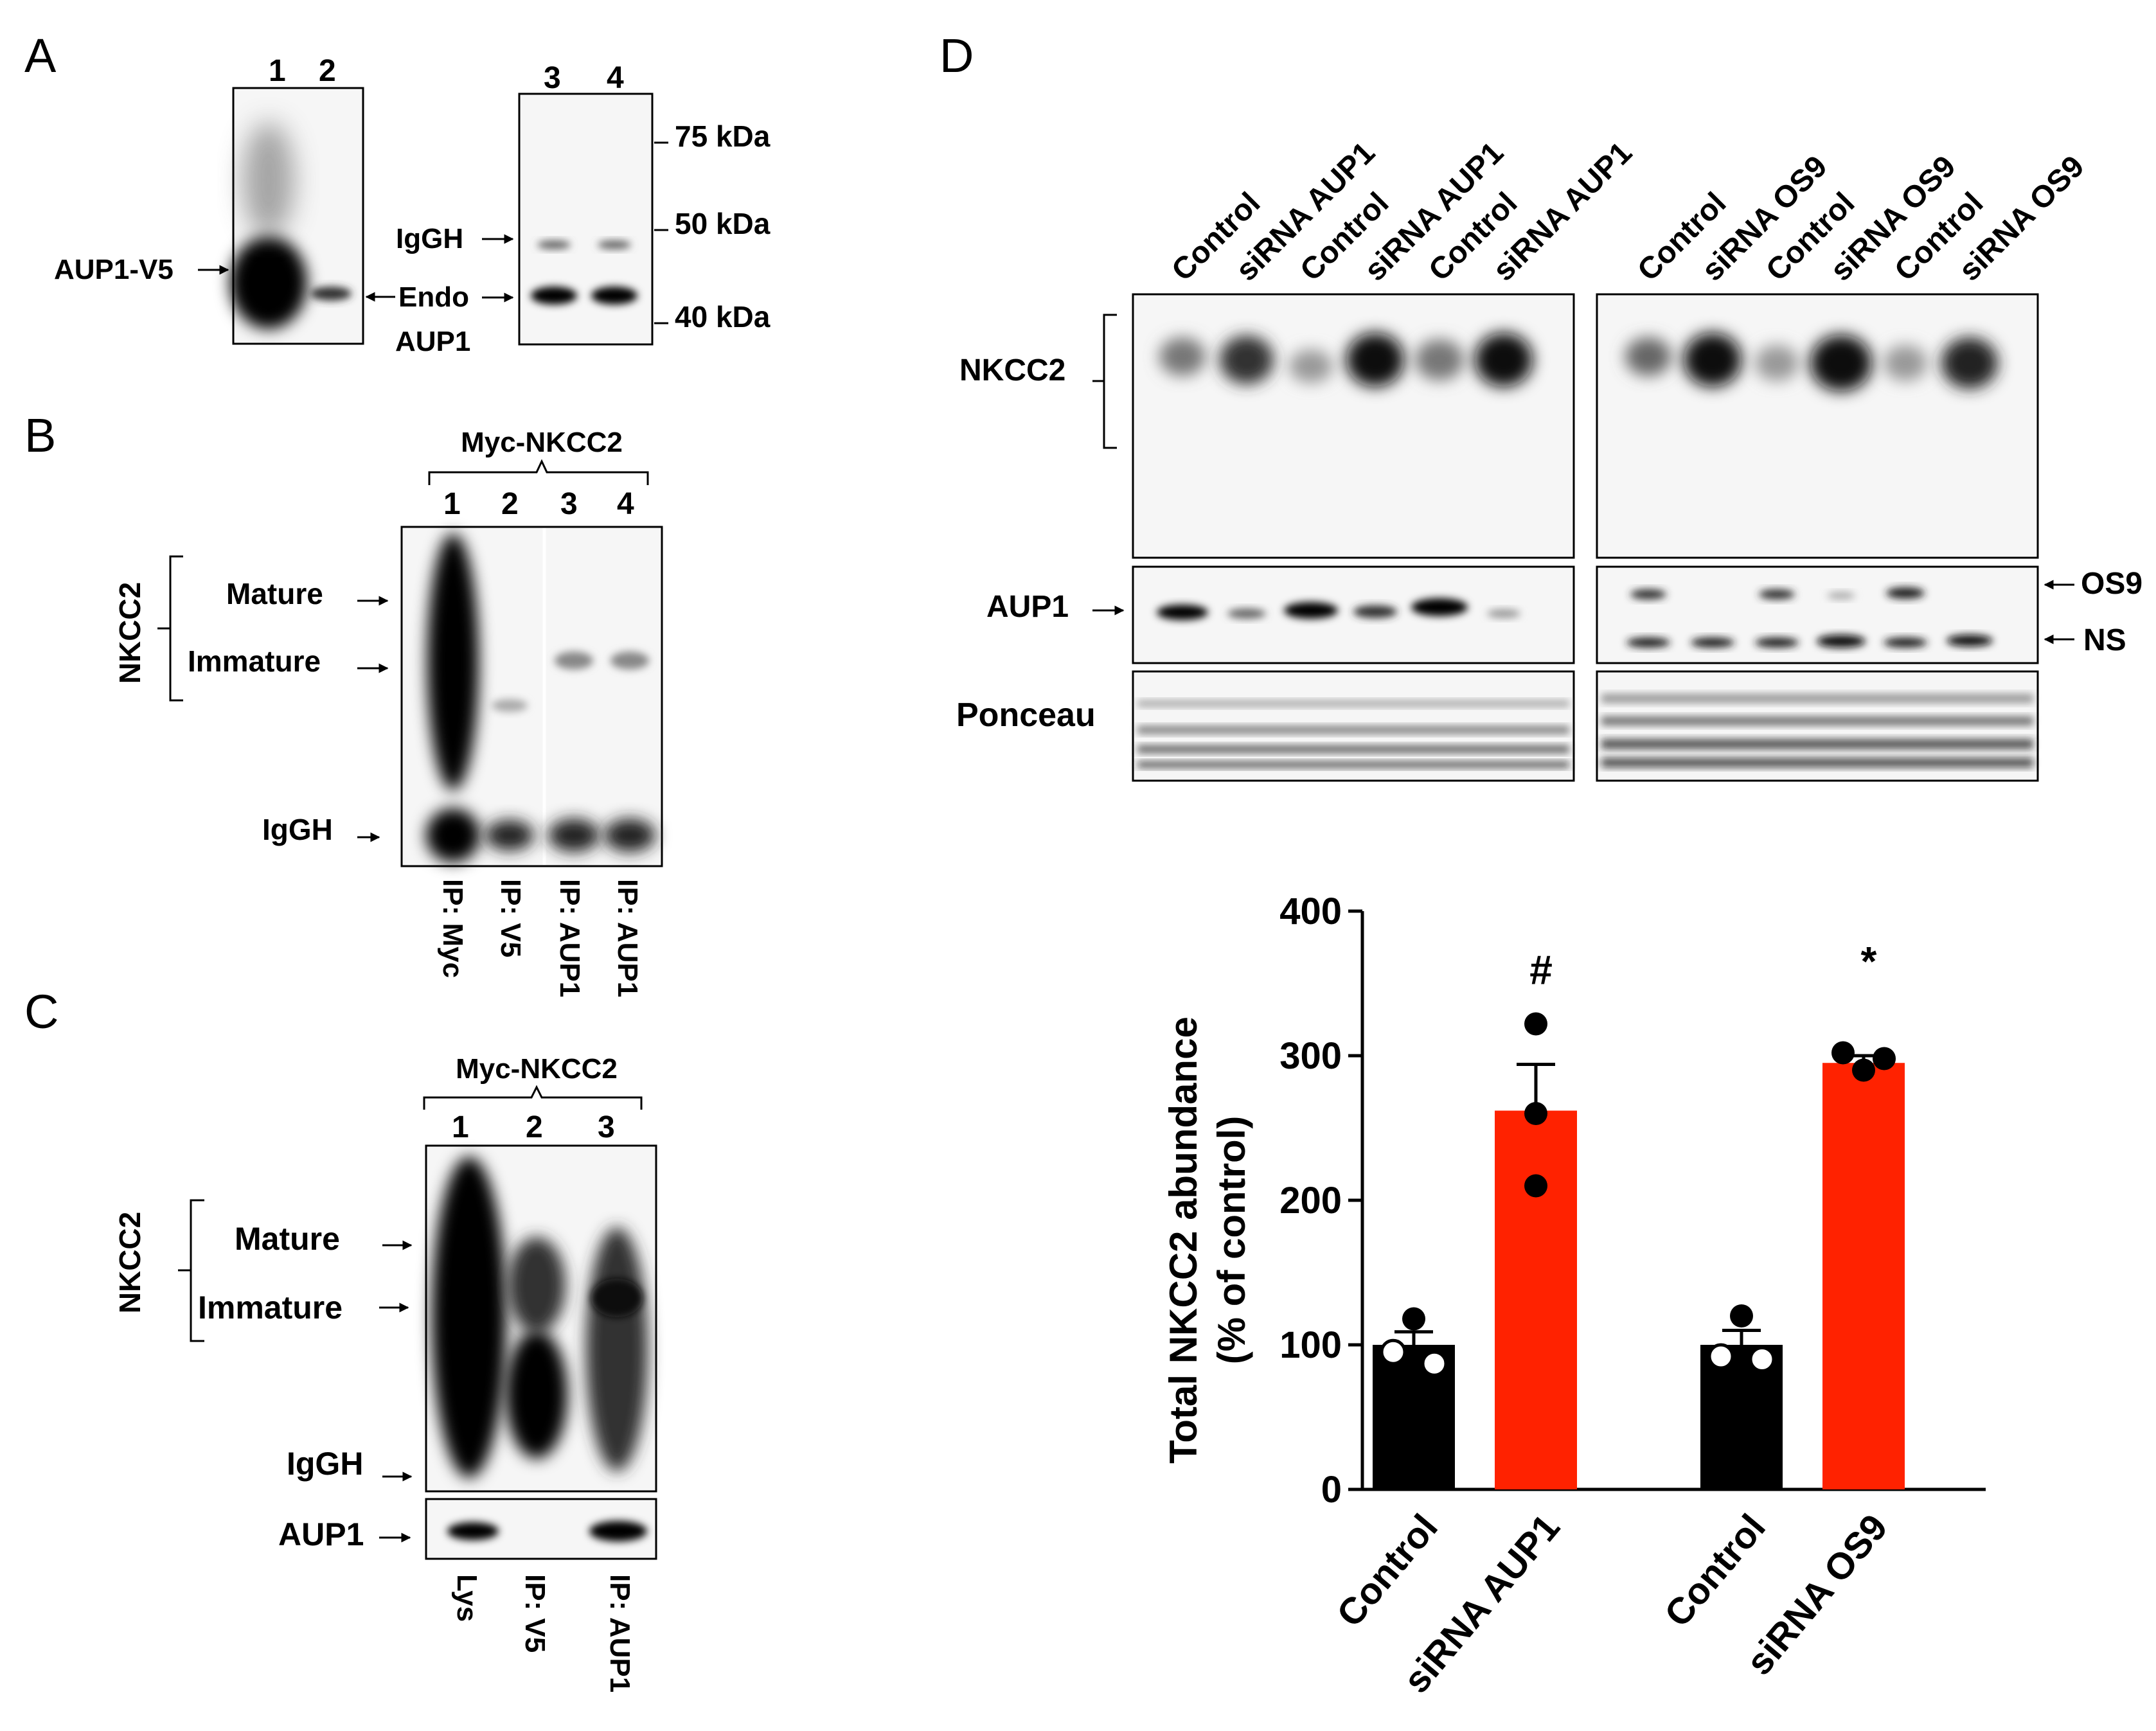 Image resolution: width=2156 pixels, height=1731 pixels. Describe the element at coordinates (2112, 584) in the screenshot. I see `label-os9: OS9` at that location.